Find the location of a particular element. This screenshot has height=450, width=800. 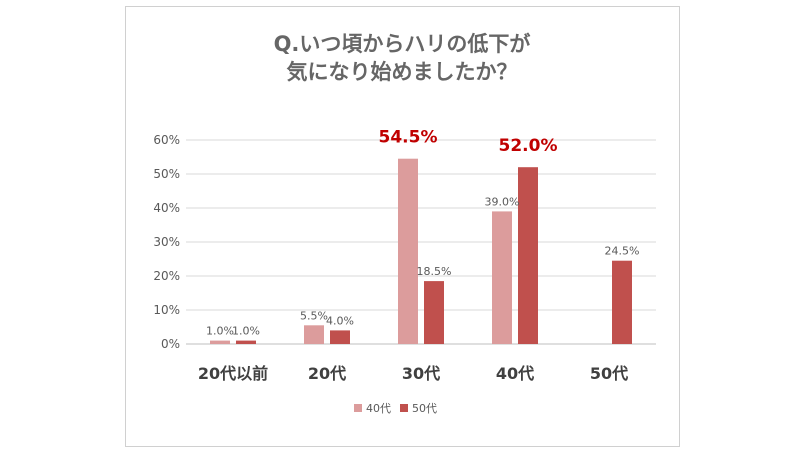

data-label: 52.0% is located at coordinates (528, 146).